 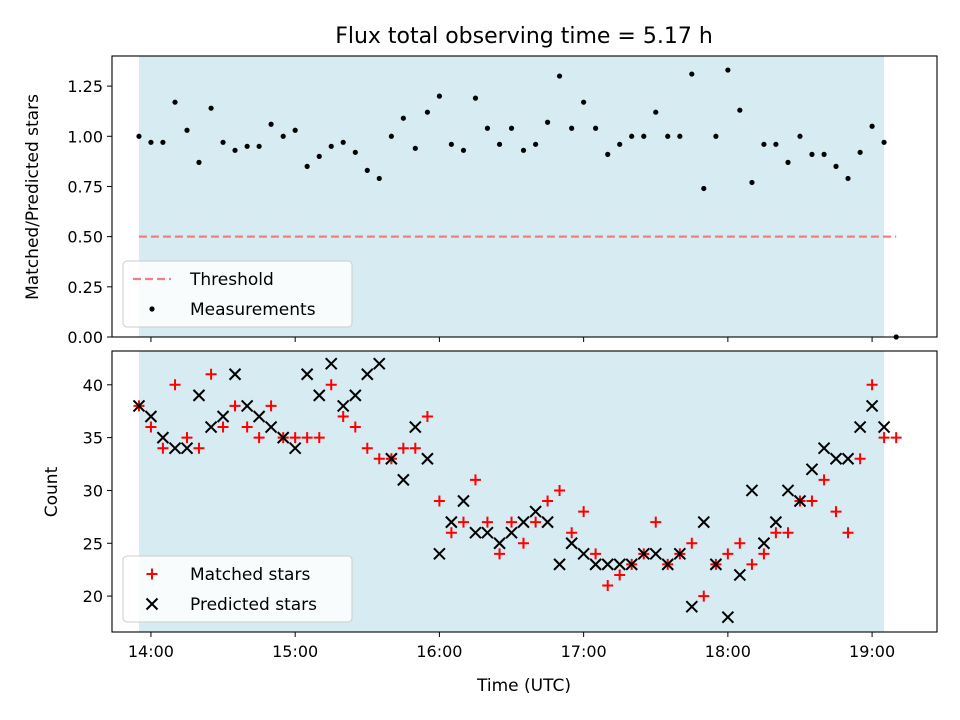 What do you see at coordinates (152, 309) in the screenshot?
I see `legend-measurement-swatch` at bounding box center [152, 309].